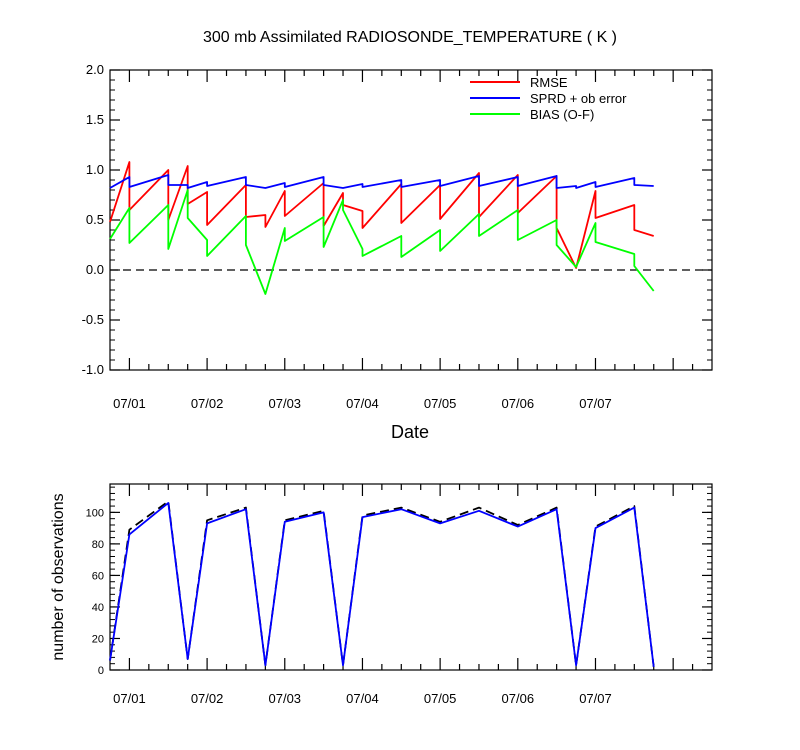 The image size is (800, 750). I want to click on series-line-bias-o-f, so click(382, 242).